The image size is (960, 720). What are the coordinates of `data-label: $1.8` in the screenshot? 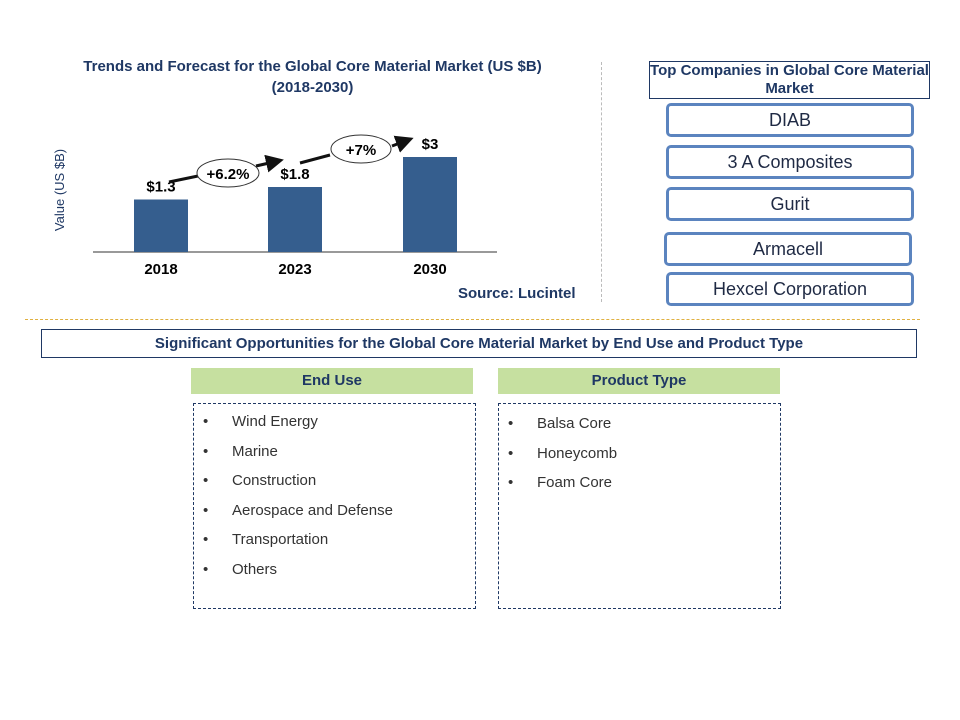 It's located at (294, 174).